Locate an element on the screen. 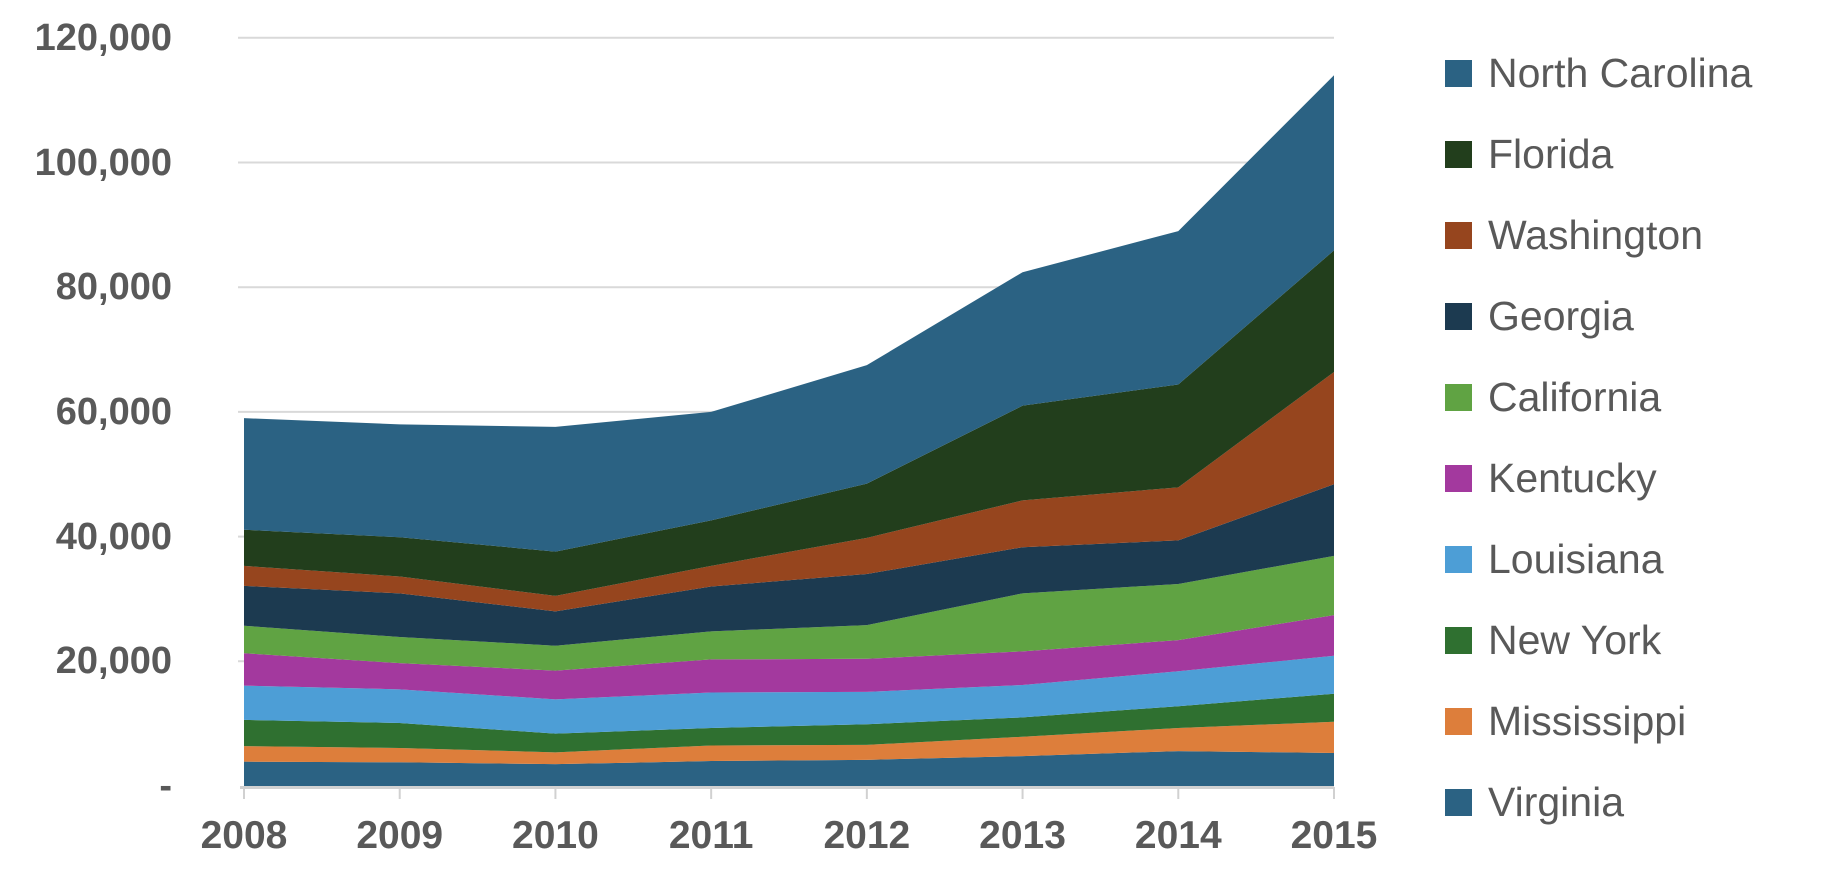  y-tick-label: 40,000 is located at coordinates (113, 536).